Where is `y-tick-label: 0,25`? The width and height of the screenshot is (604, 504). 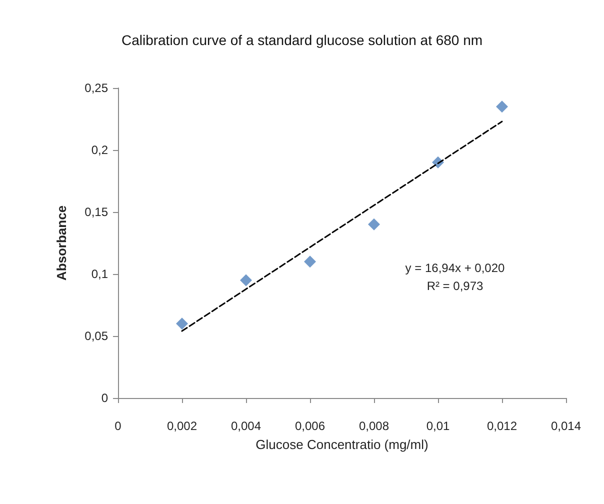 y-tick-label: 0,25 is located at coordinates (96, 88).